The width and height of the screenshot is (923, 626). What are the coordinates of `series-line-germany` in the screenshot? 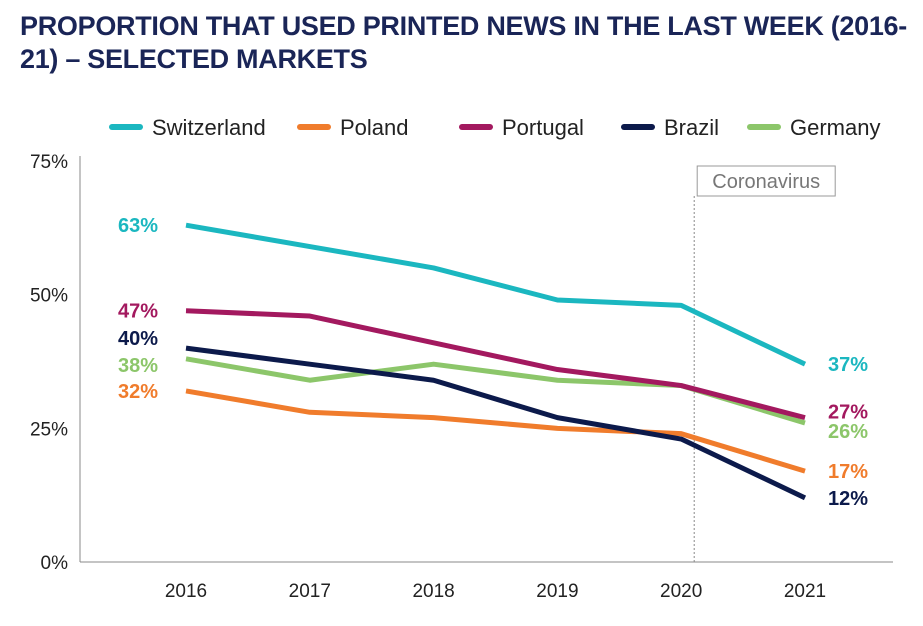 It's located at (495, 391).